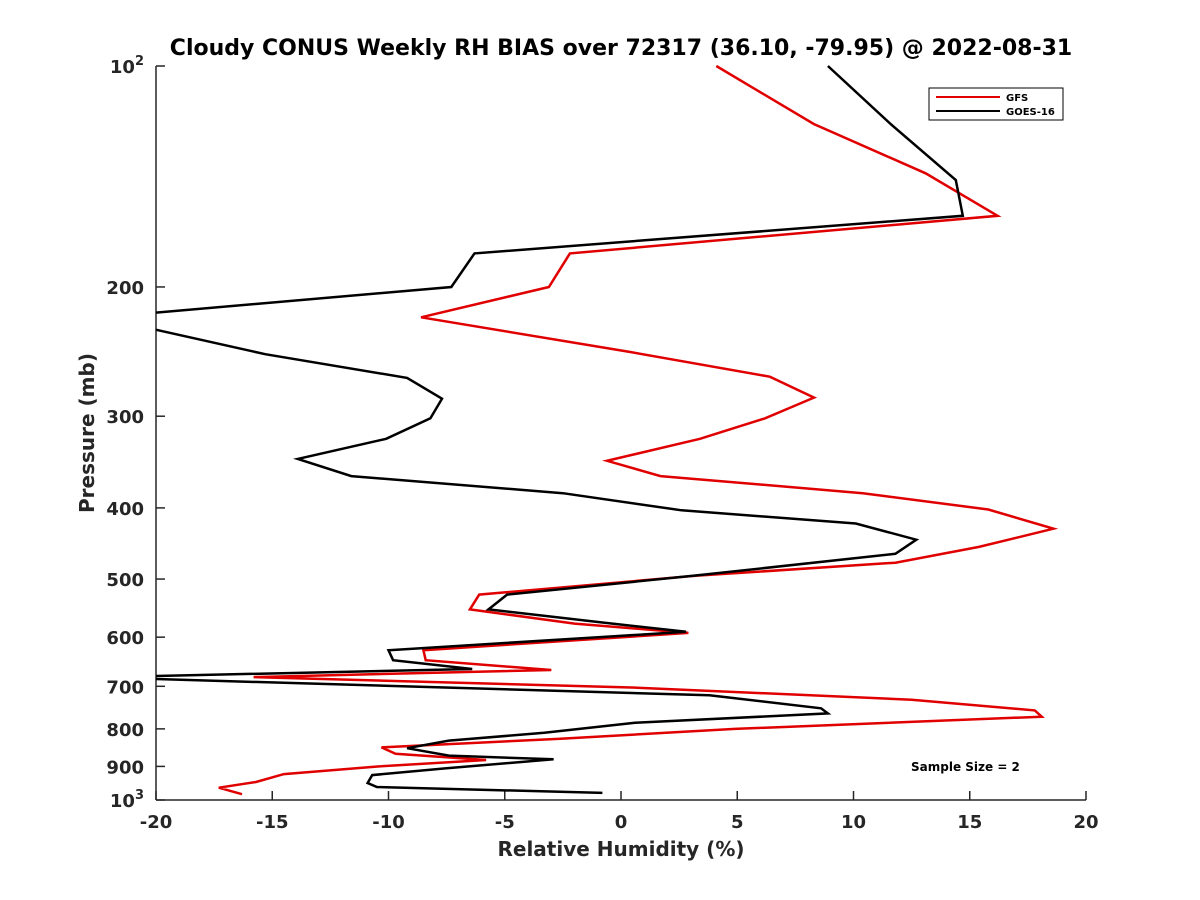 The width and height of the screenshot is (1200, 900). Describe the element at coordinates (1085, 822) in the screenshot. I see `x-tick-label: 20` at that location.